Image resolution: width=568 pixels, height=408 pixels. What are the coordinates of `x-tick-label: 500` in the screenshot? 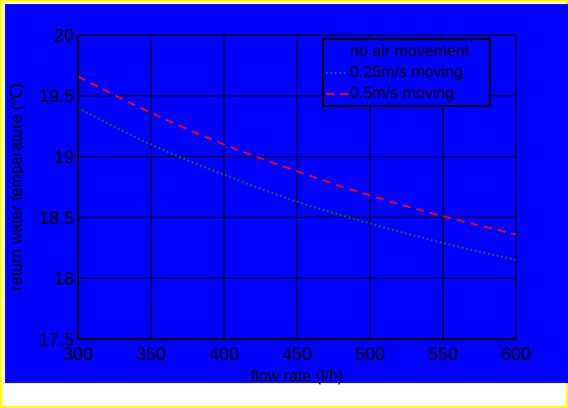 It's located at (370, 354).